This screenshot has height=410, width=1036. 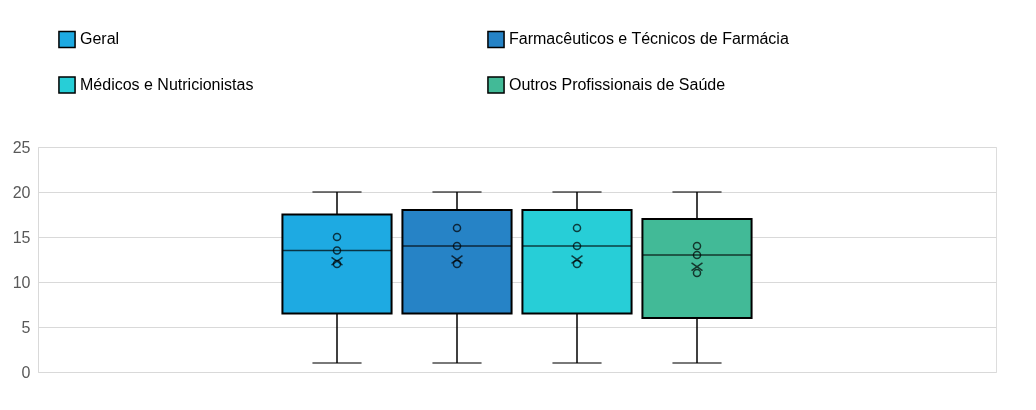 What do you see at coordinates (26, 372) in the screenshot?
I see `y-tick-label: 0` at bounding box center [26, 372].